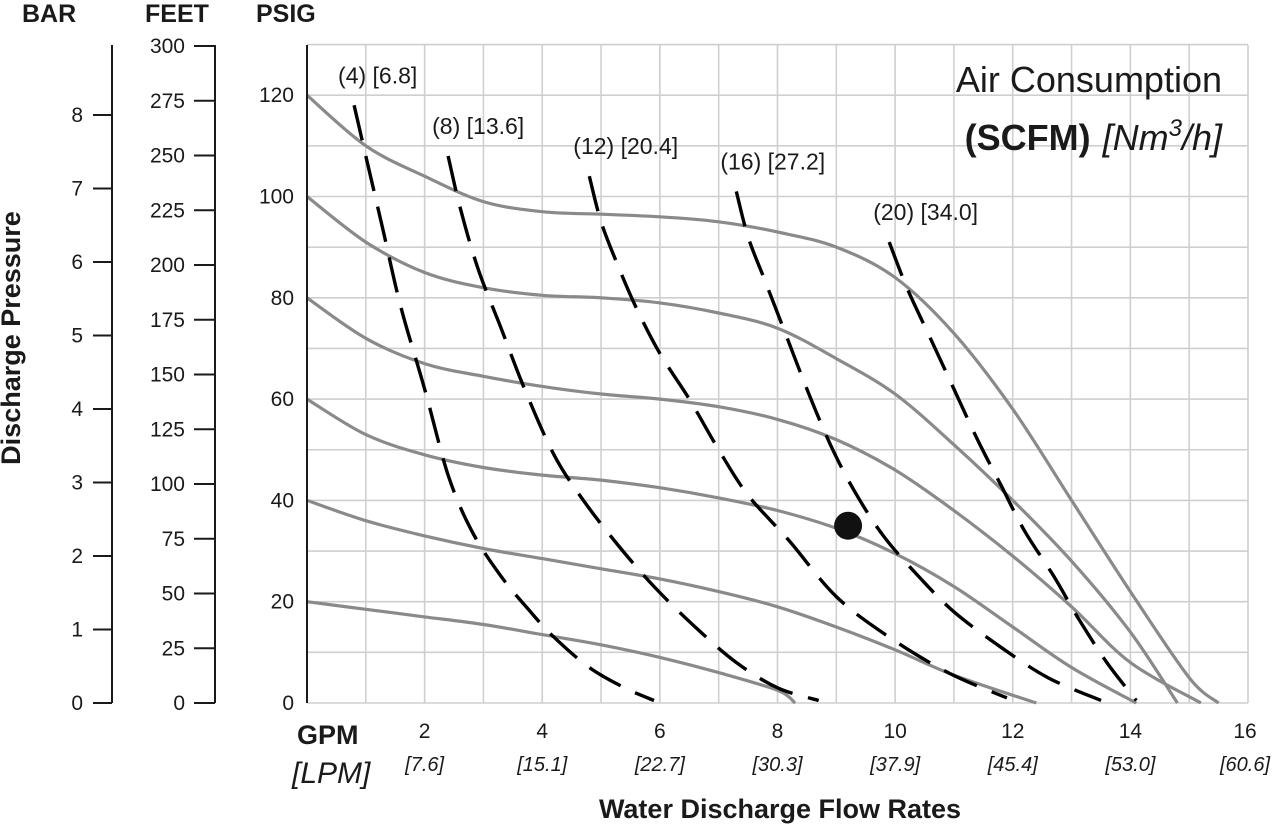 This screenshot has height=833, width=1280. I want to click on title-unit-nm: [Nm, so click(1135, 137).